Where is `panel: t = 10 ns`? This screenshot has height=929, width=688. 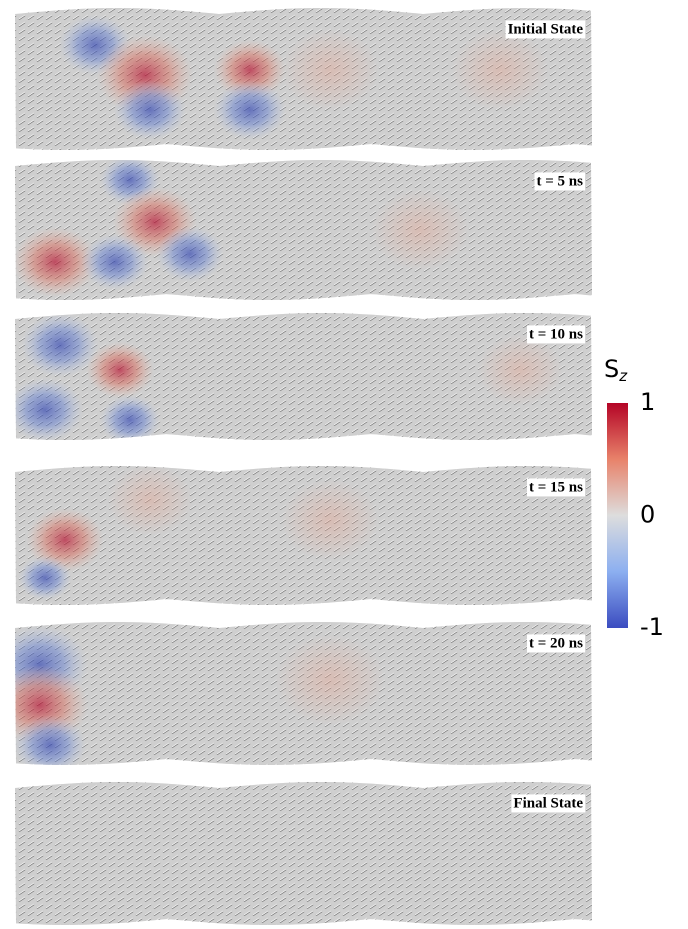 panel: t = 10 ns is located at coordinates (303, 376).